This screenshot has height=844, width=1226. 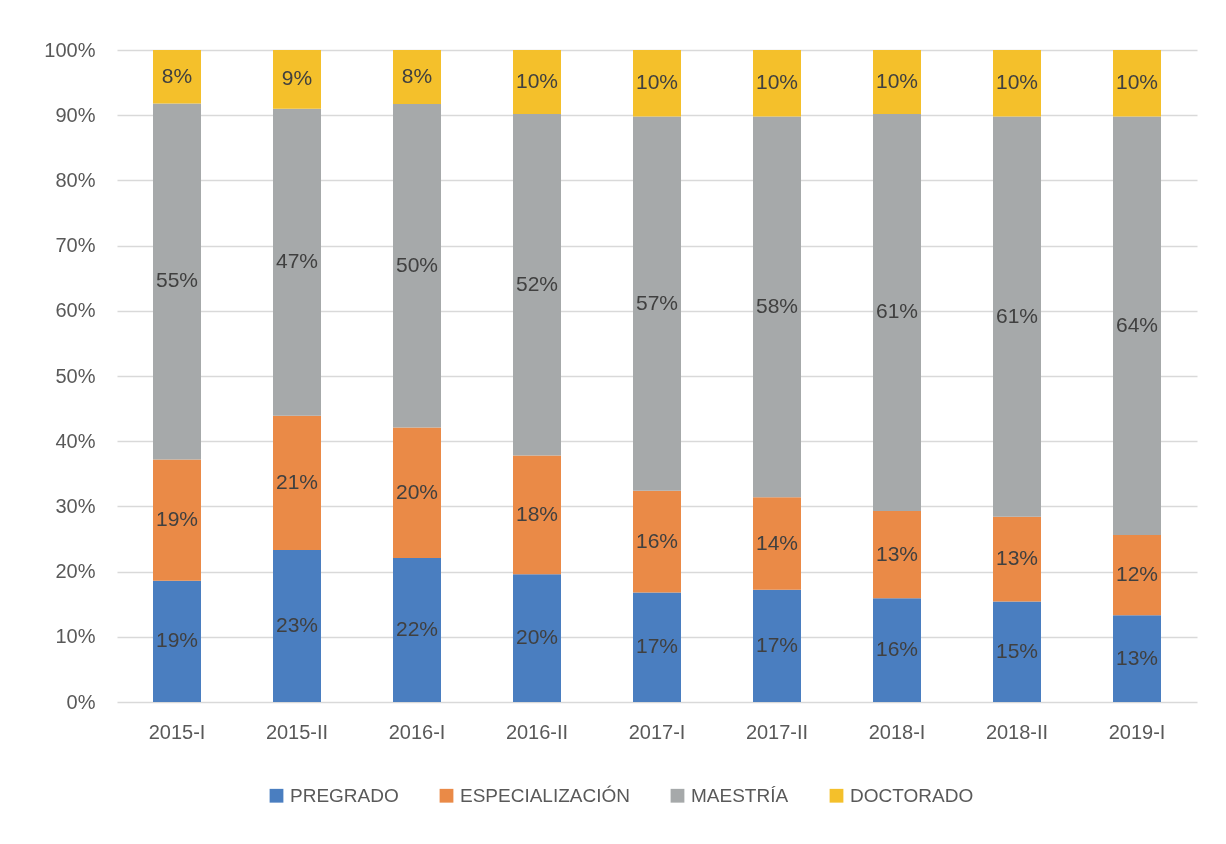 I want to click on legend-label: ESPECIALIZACIÓN, so click(x=545, y=795).